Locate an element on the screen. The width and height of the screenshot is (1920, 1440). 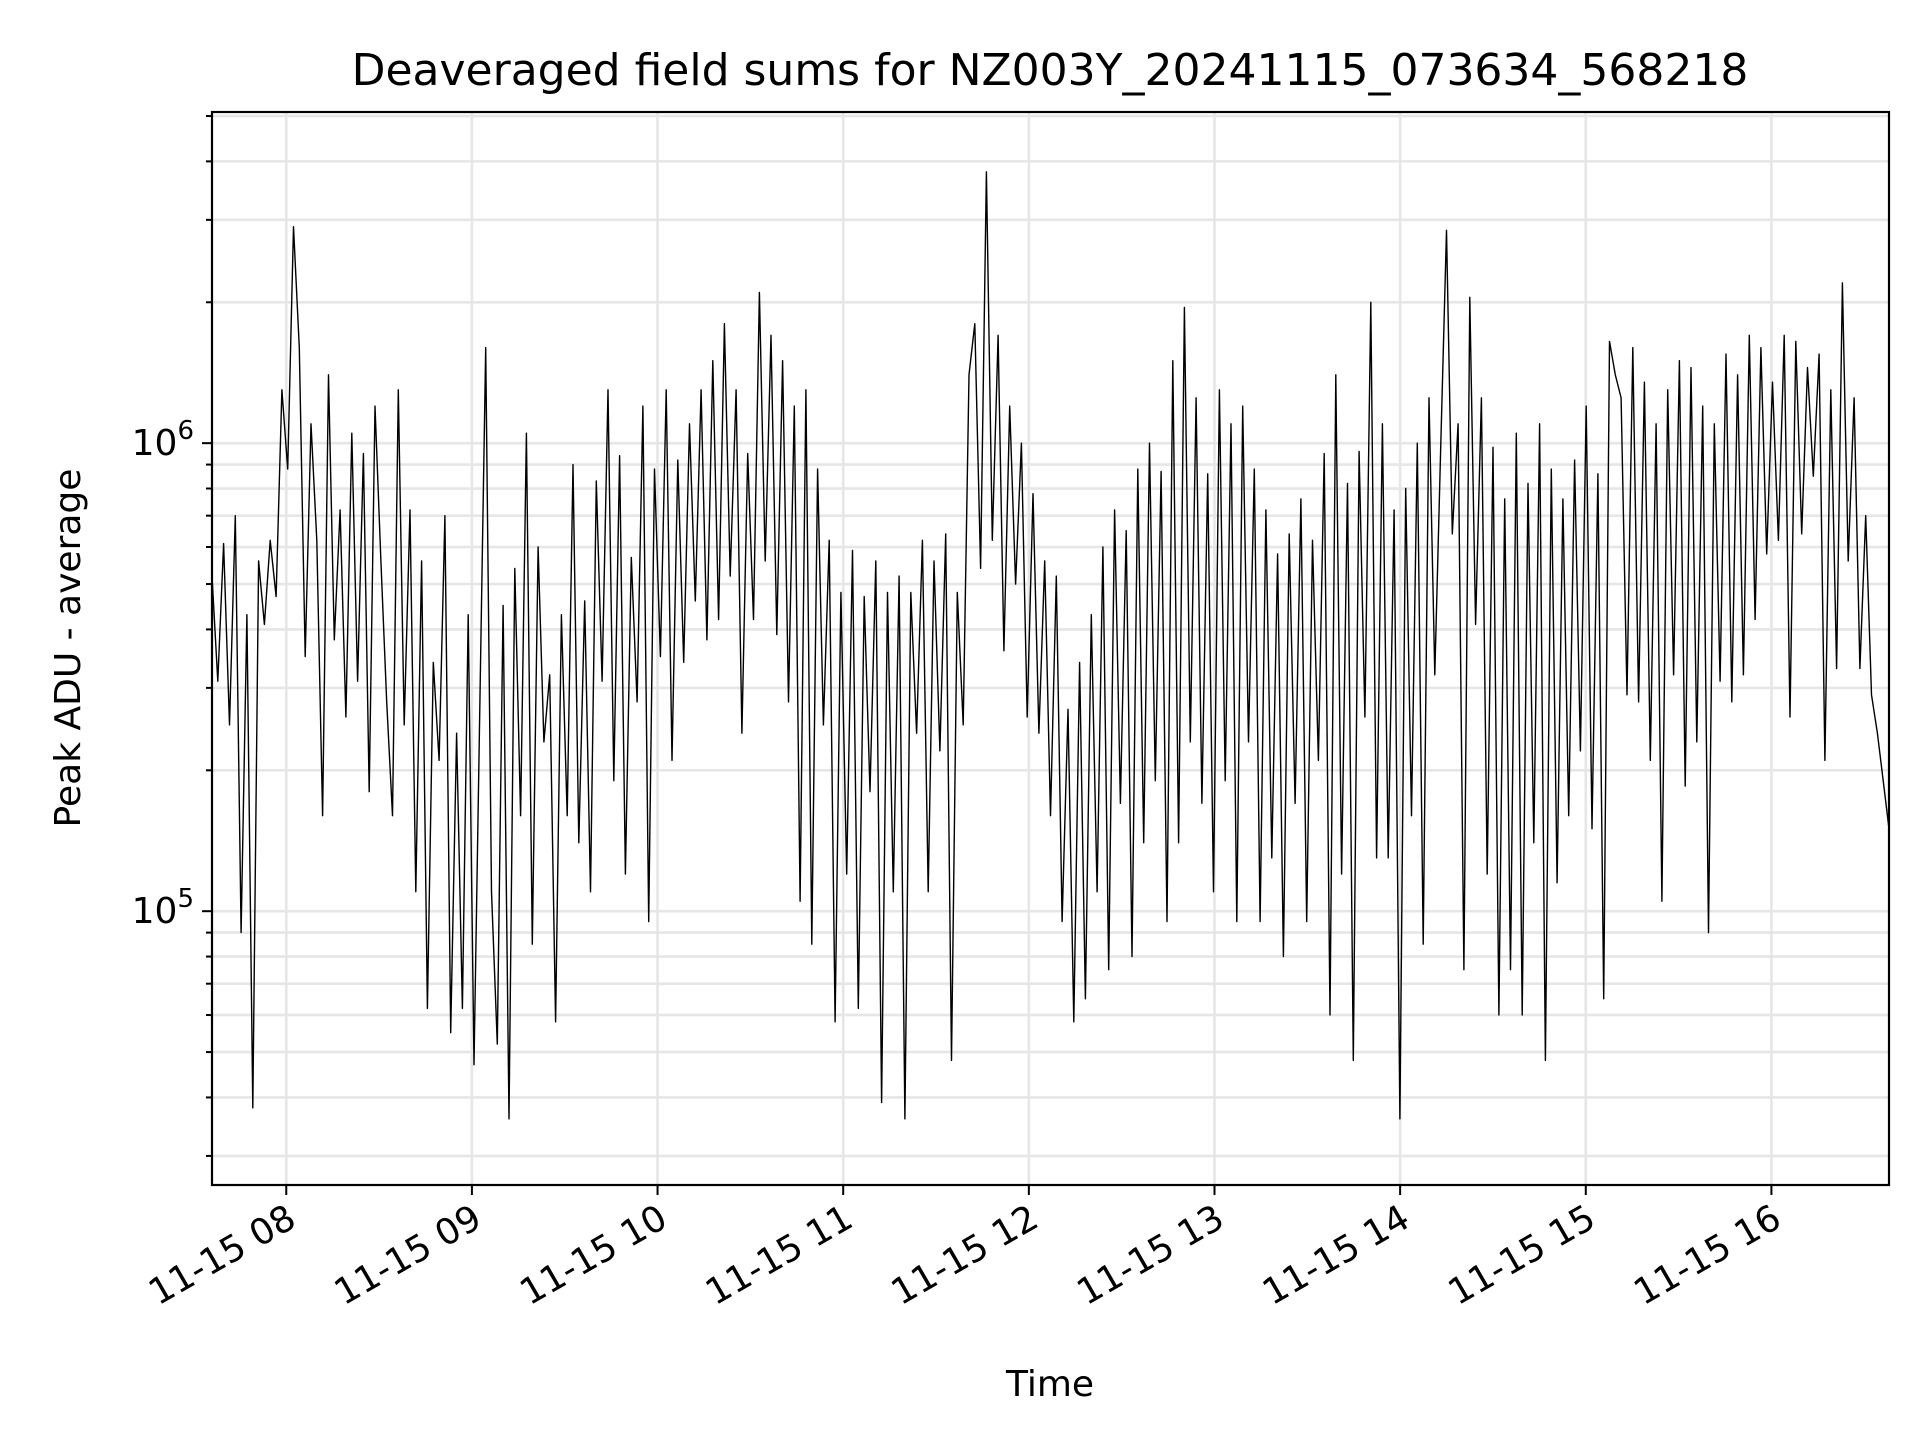
y-tick-label: 10⁶ is located at coordinates (163, 440).